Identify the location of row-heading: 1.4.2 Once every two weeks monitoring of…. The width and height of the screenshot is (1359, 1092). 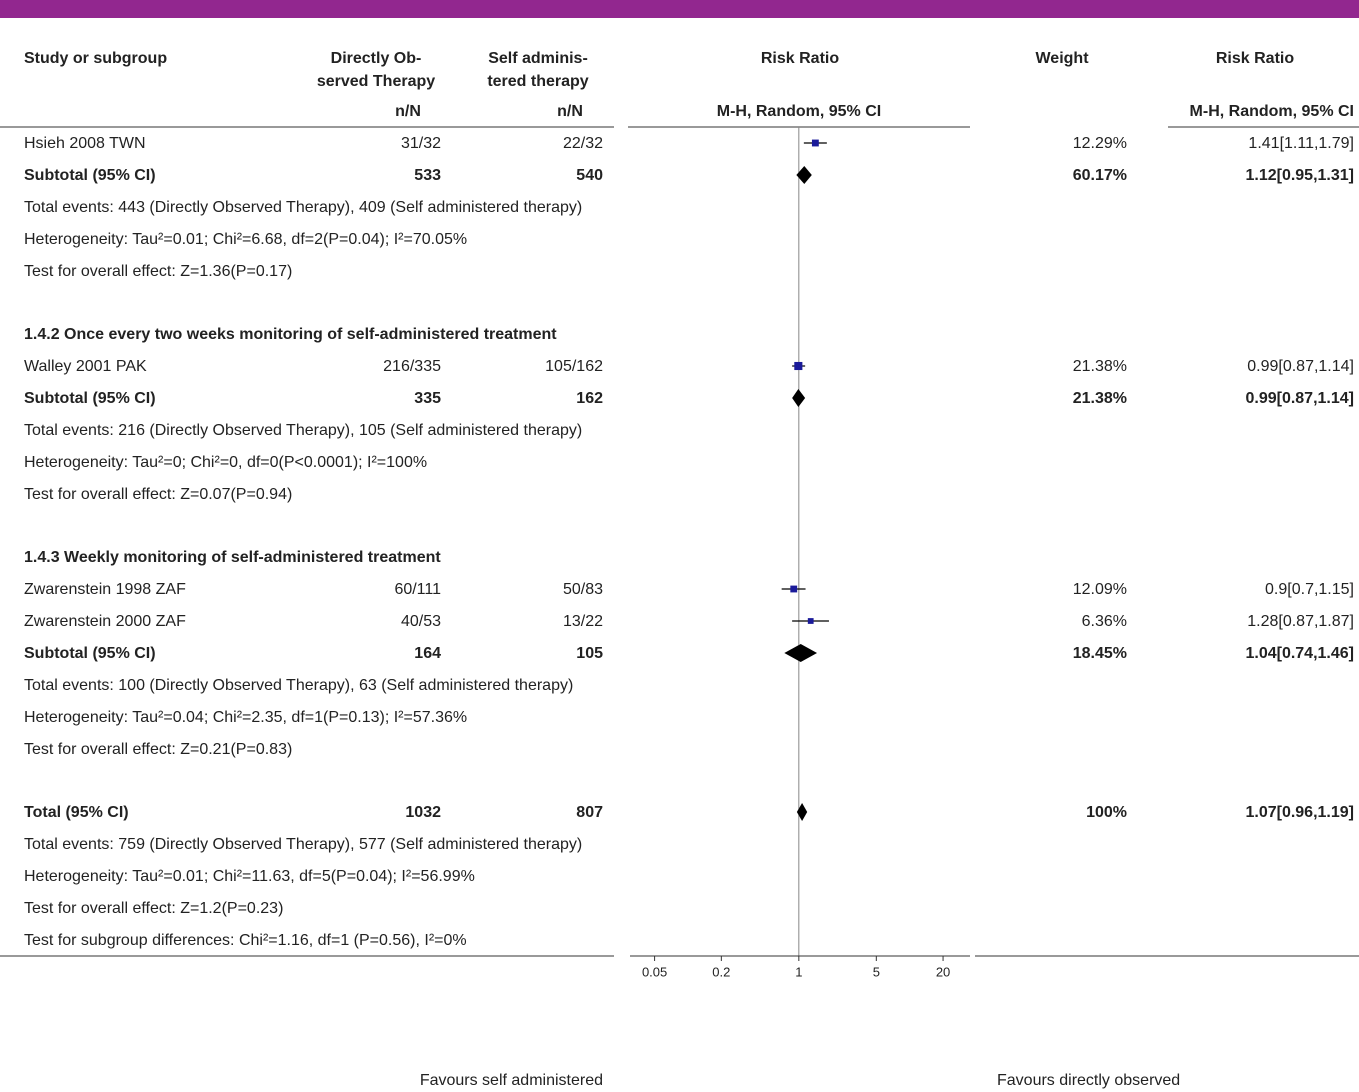
(679, 334).